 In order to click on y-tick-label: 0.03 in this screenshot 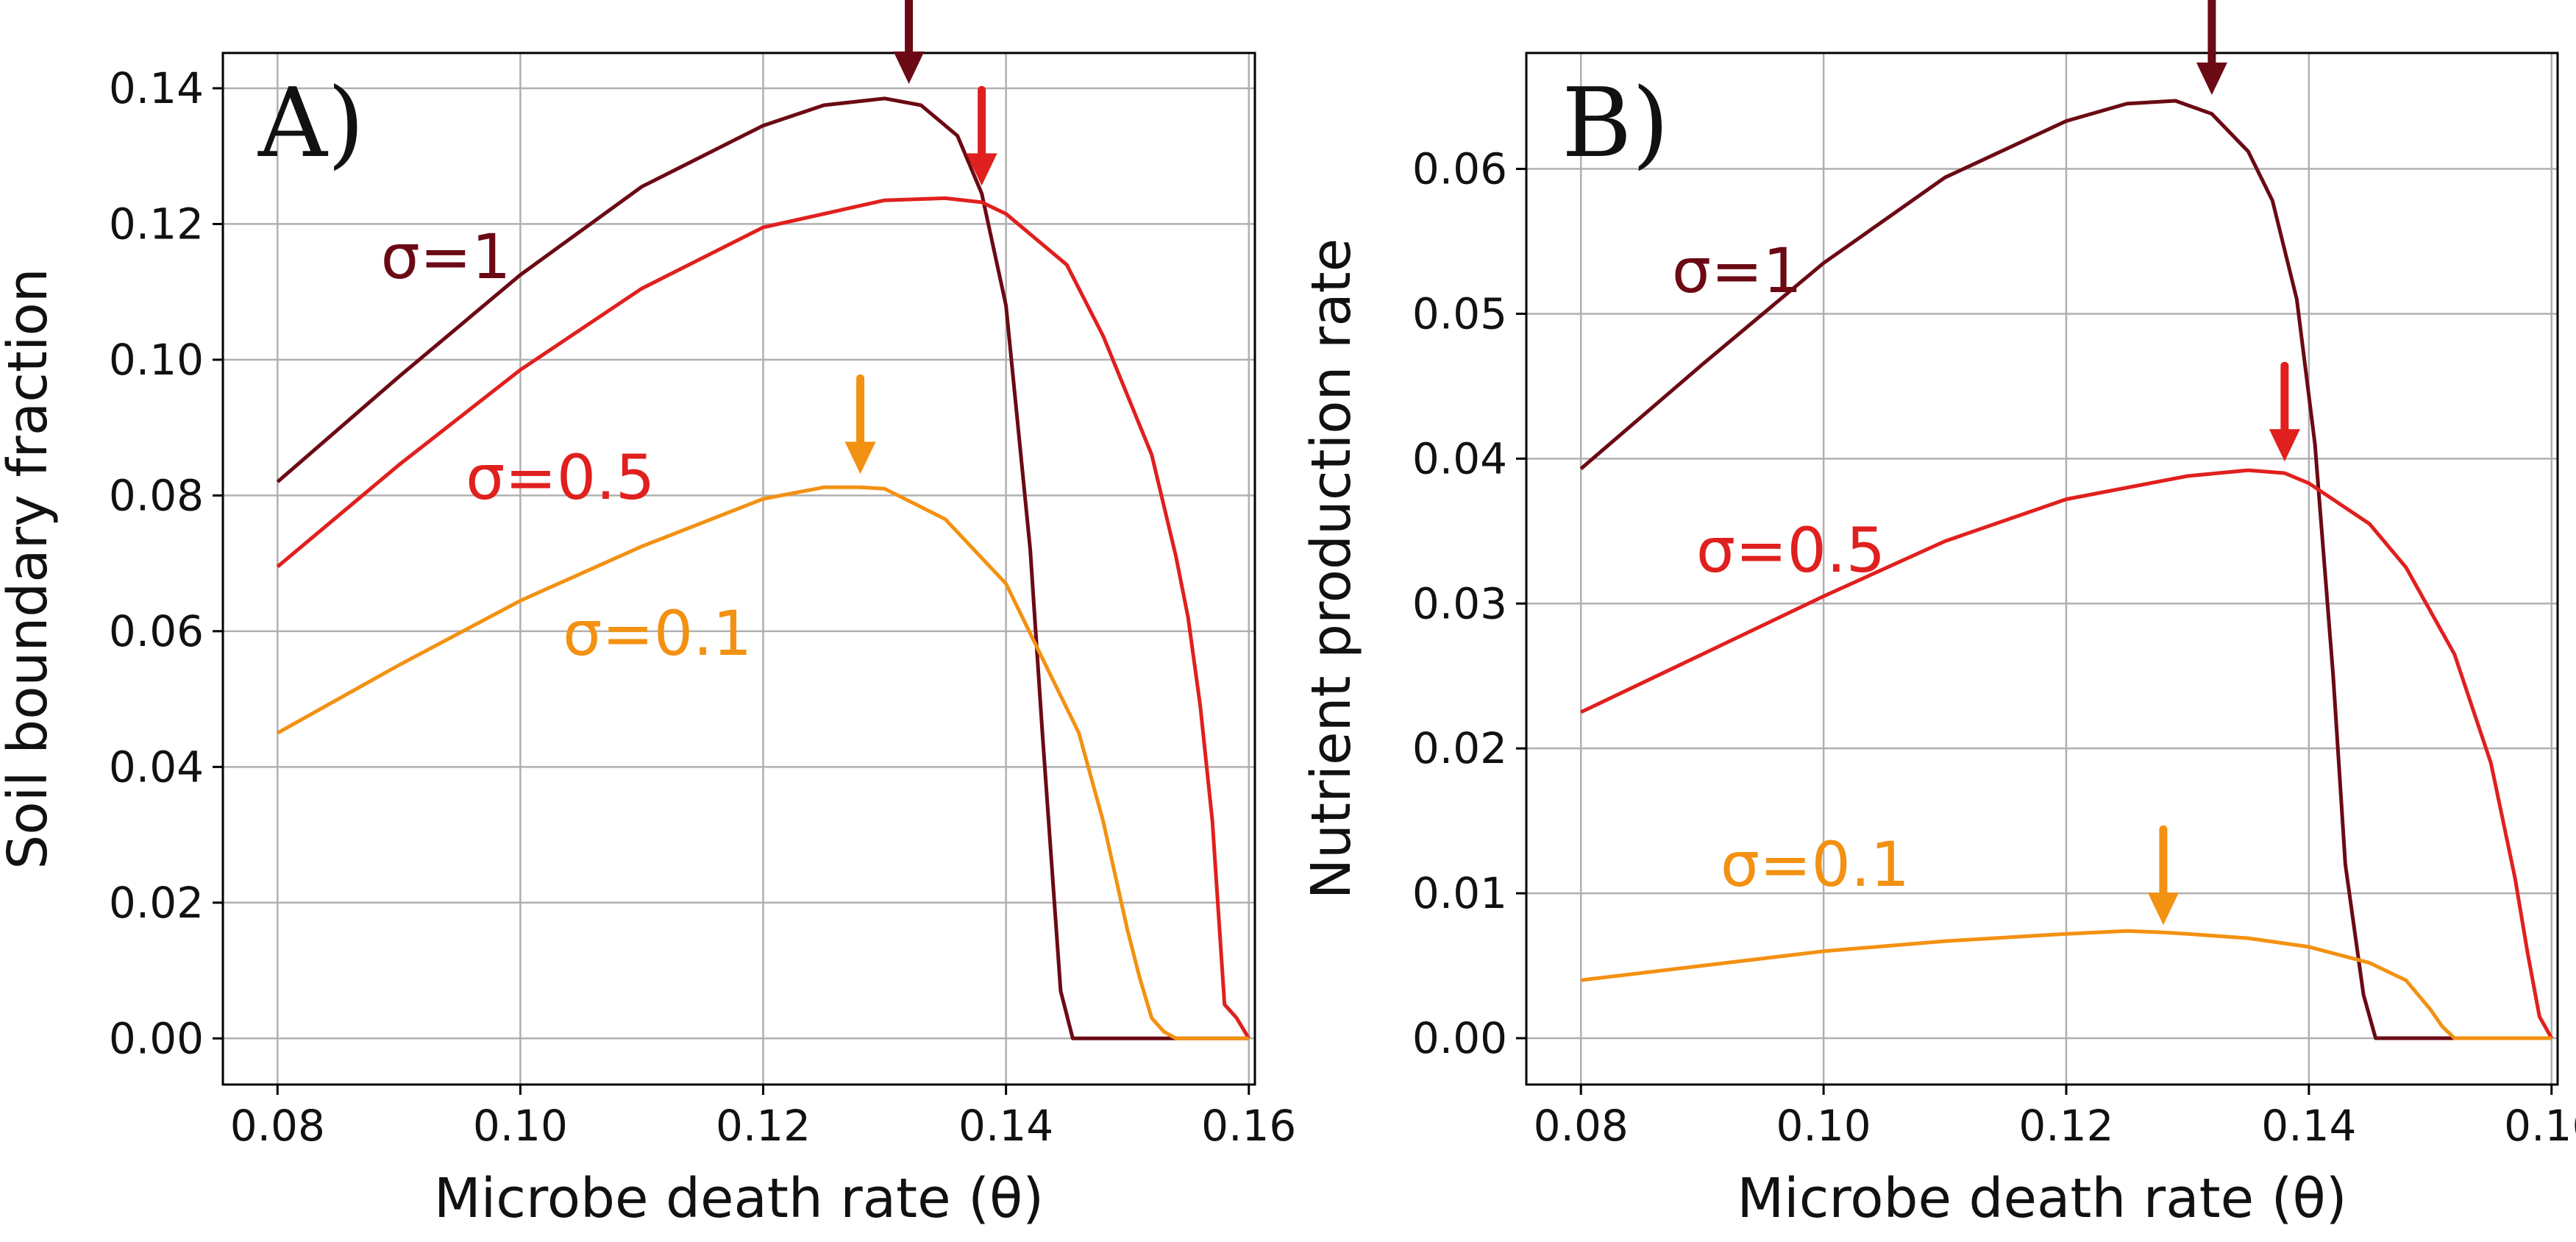, I will do `click(1459, 603)`.